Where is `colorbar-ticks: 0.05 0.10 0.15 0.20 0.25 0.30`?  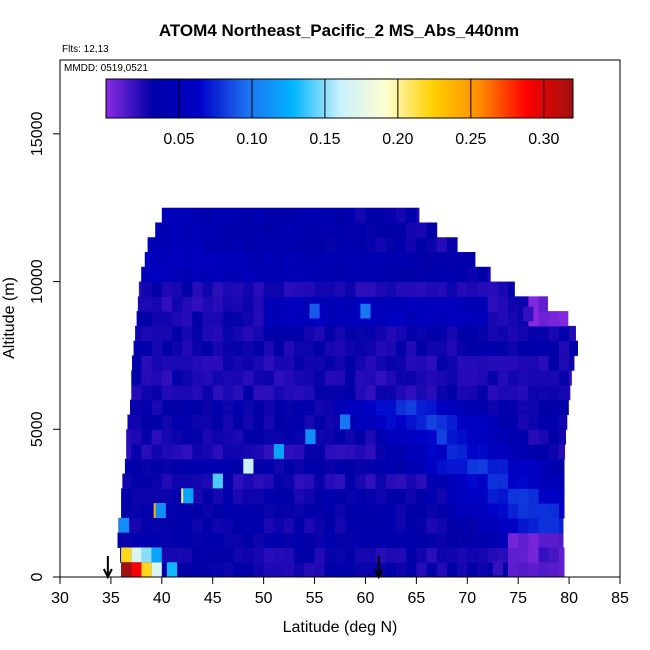 colorbar-ticks: 0.05 0.10 0.15 0.20 0.25 0.30 is located at coordinates (361, 113).